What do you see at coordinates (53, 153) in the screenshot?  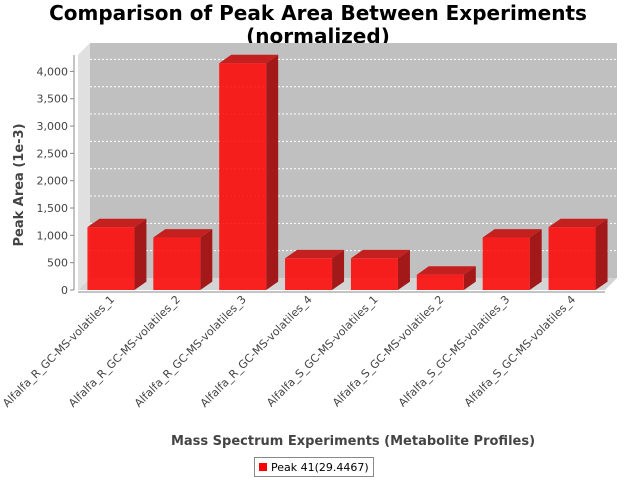 I see `y-tick-label: 2,500` at bounding box center [53, 153].